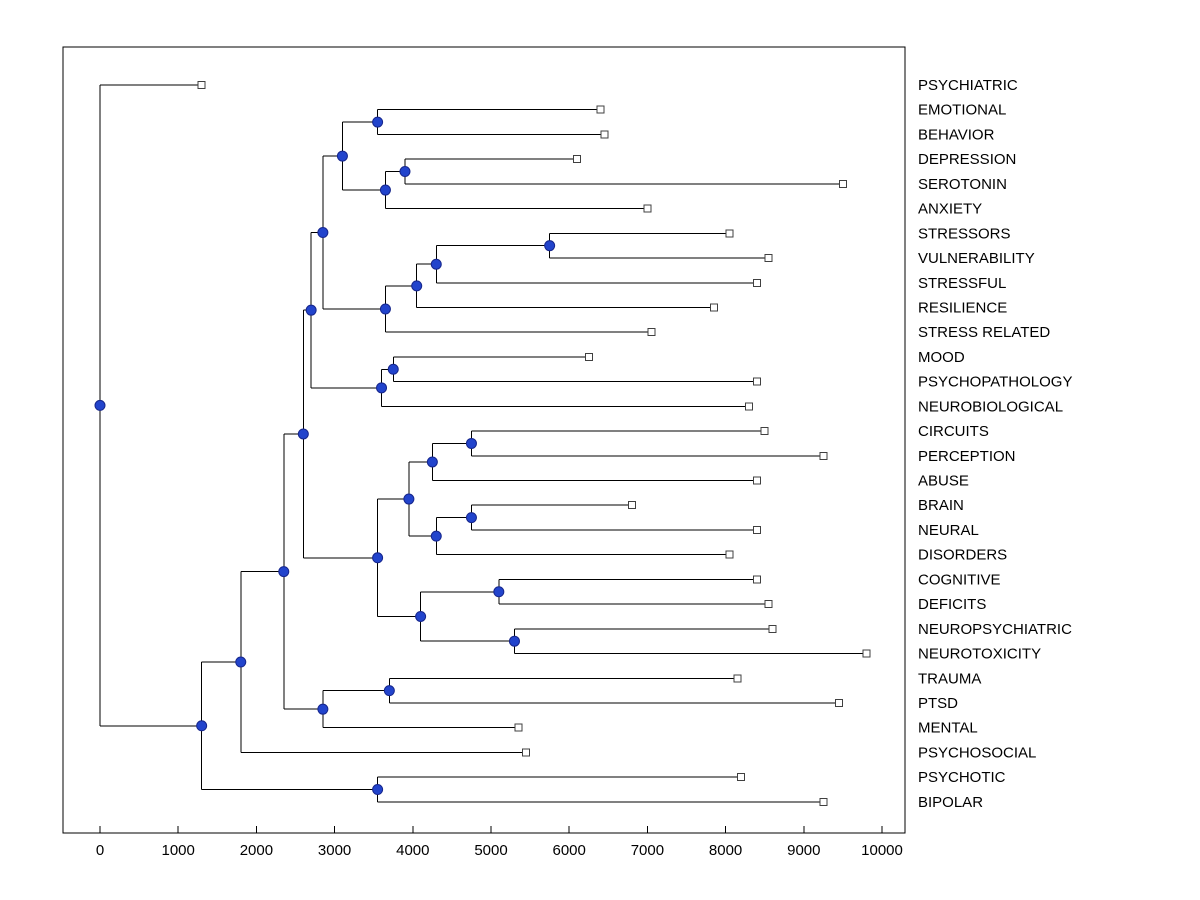  What do you see at coordinates (941, 357) in the screenshot?
I see `leaf-label: MOOD` at bounding box center [941, 357].